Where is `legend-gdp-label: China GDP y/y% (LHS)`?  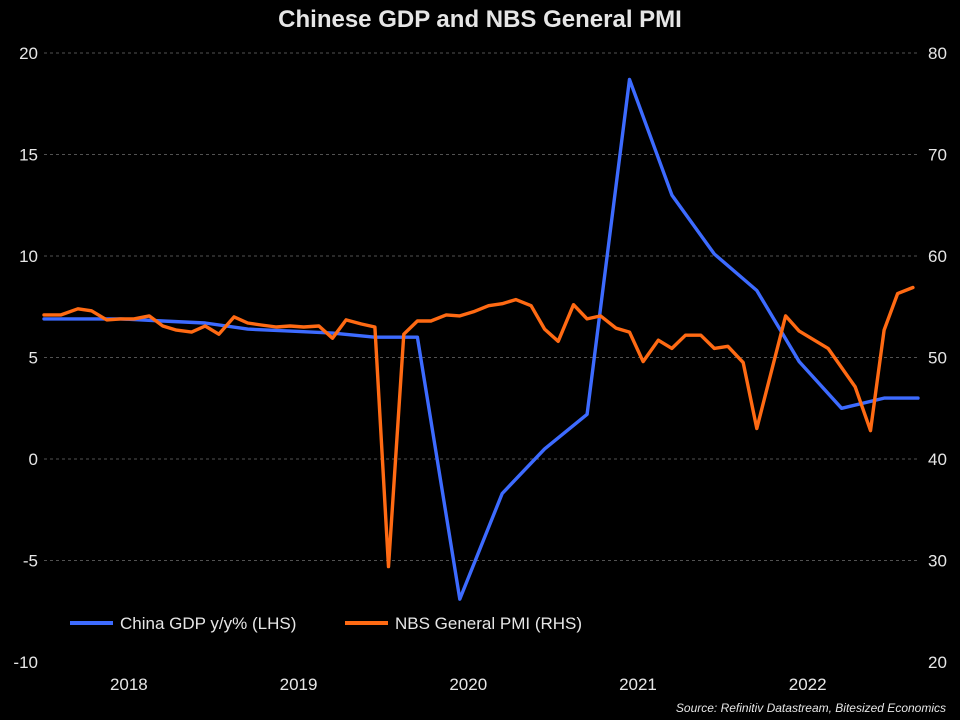
legend-gdp-label: China GDP y/y% (LHS) is located at coordinates (208, 623).